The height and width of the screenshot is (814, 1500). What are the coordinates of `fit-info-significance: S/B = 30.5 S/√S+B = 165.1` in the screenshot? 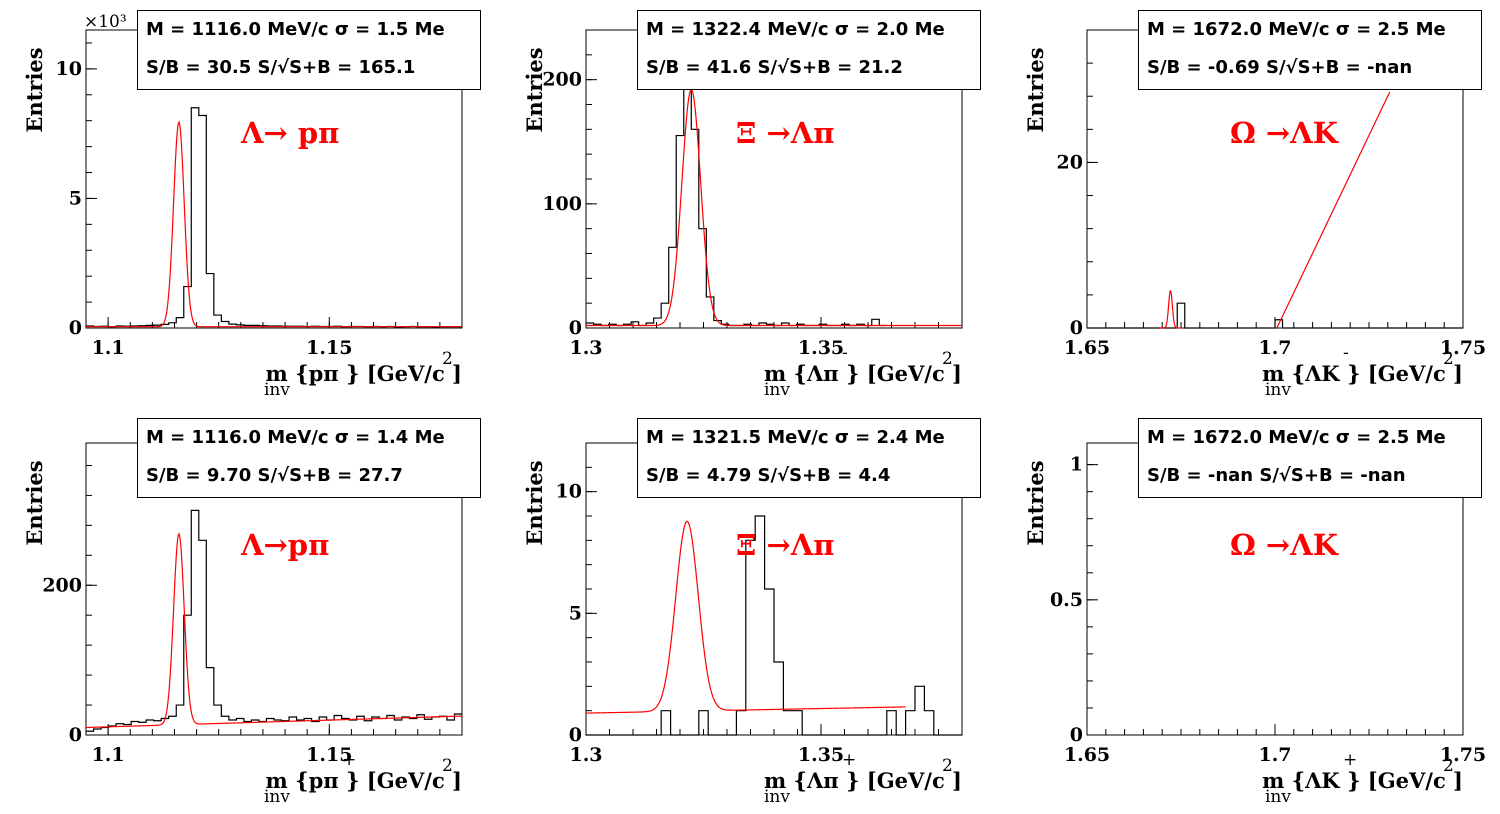 It's located at (281, 67).